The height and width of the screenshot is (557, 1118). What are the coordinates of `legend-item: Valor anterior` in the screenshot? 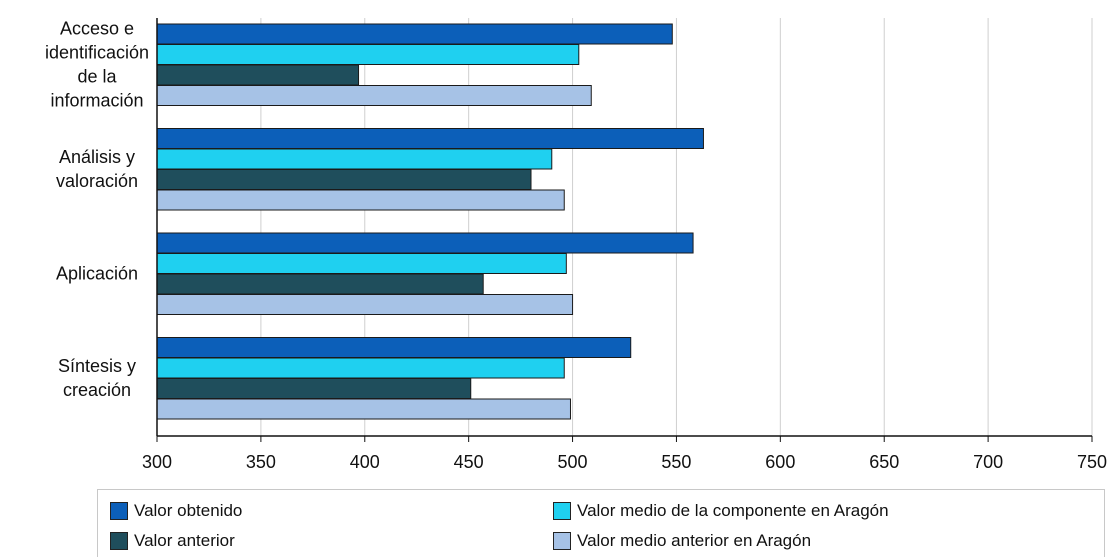 It's located at (172, 541).